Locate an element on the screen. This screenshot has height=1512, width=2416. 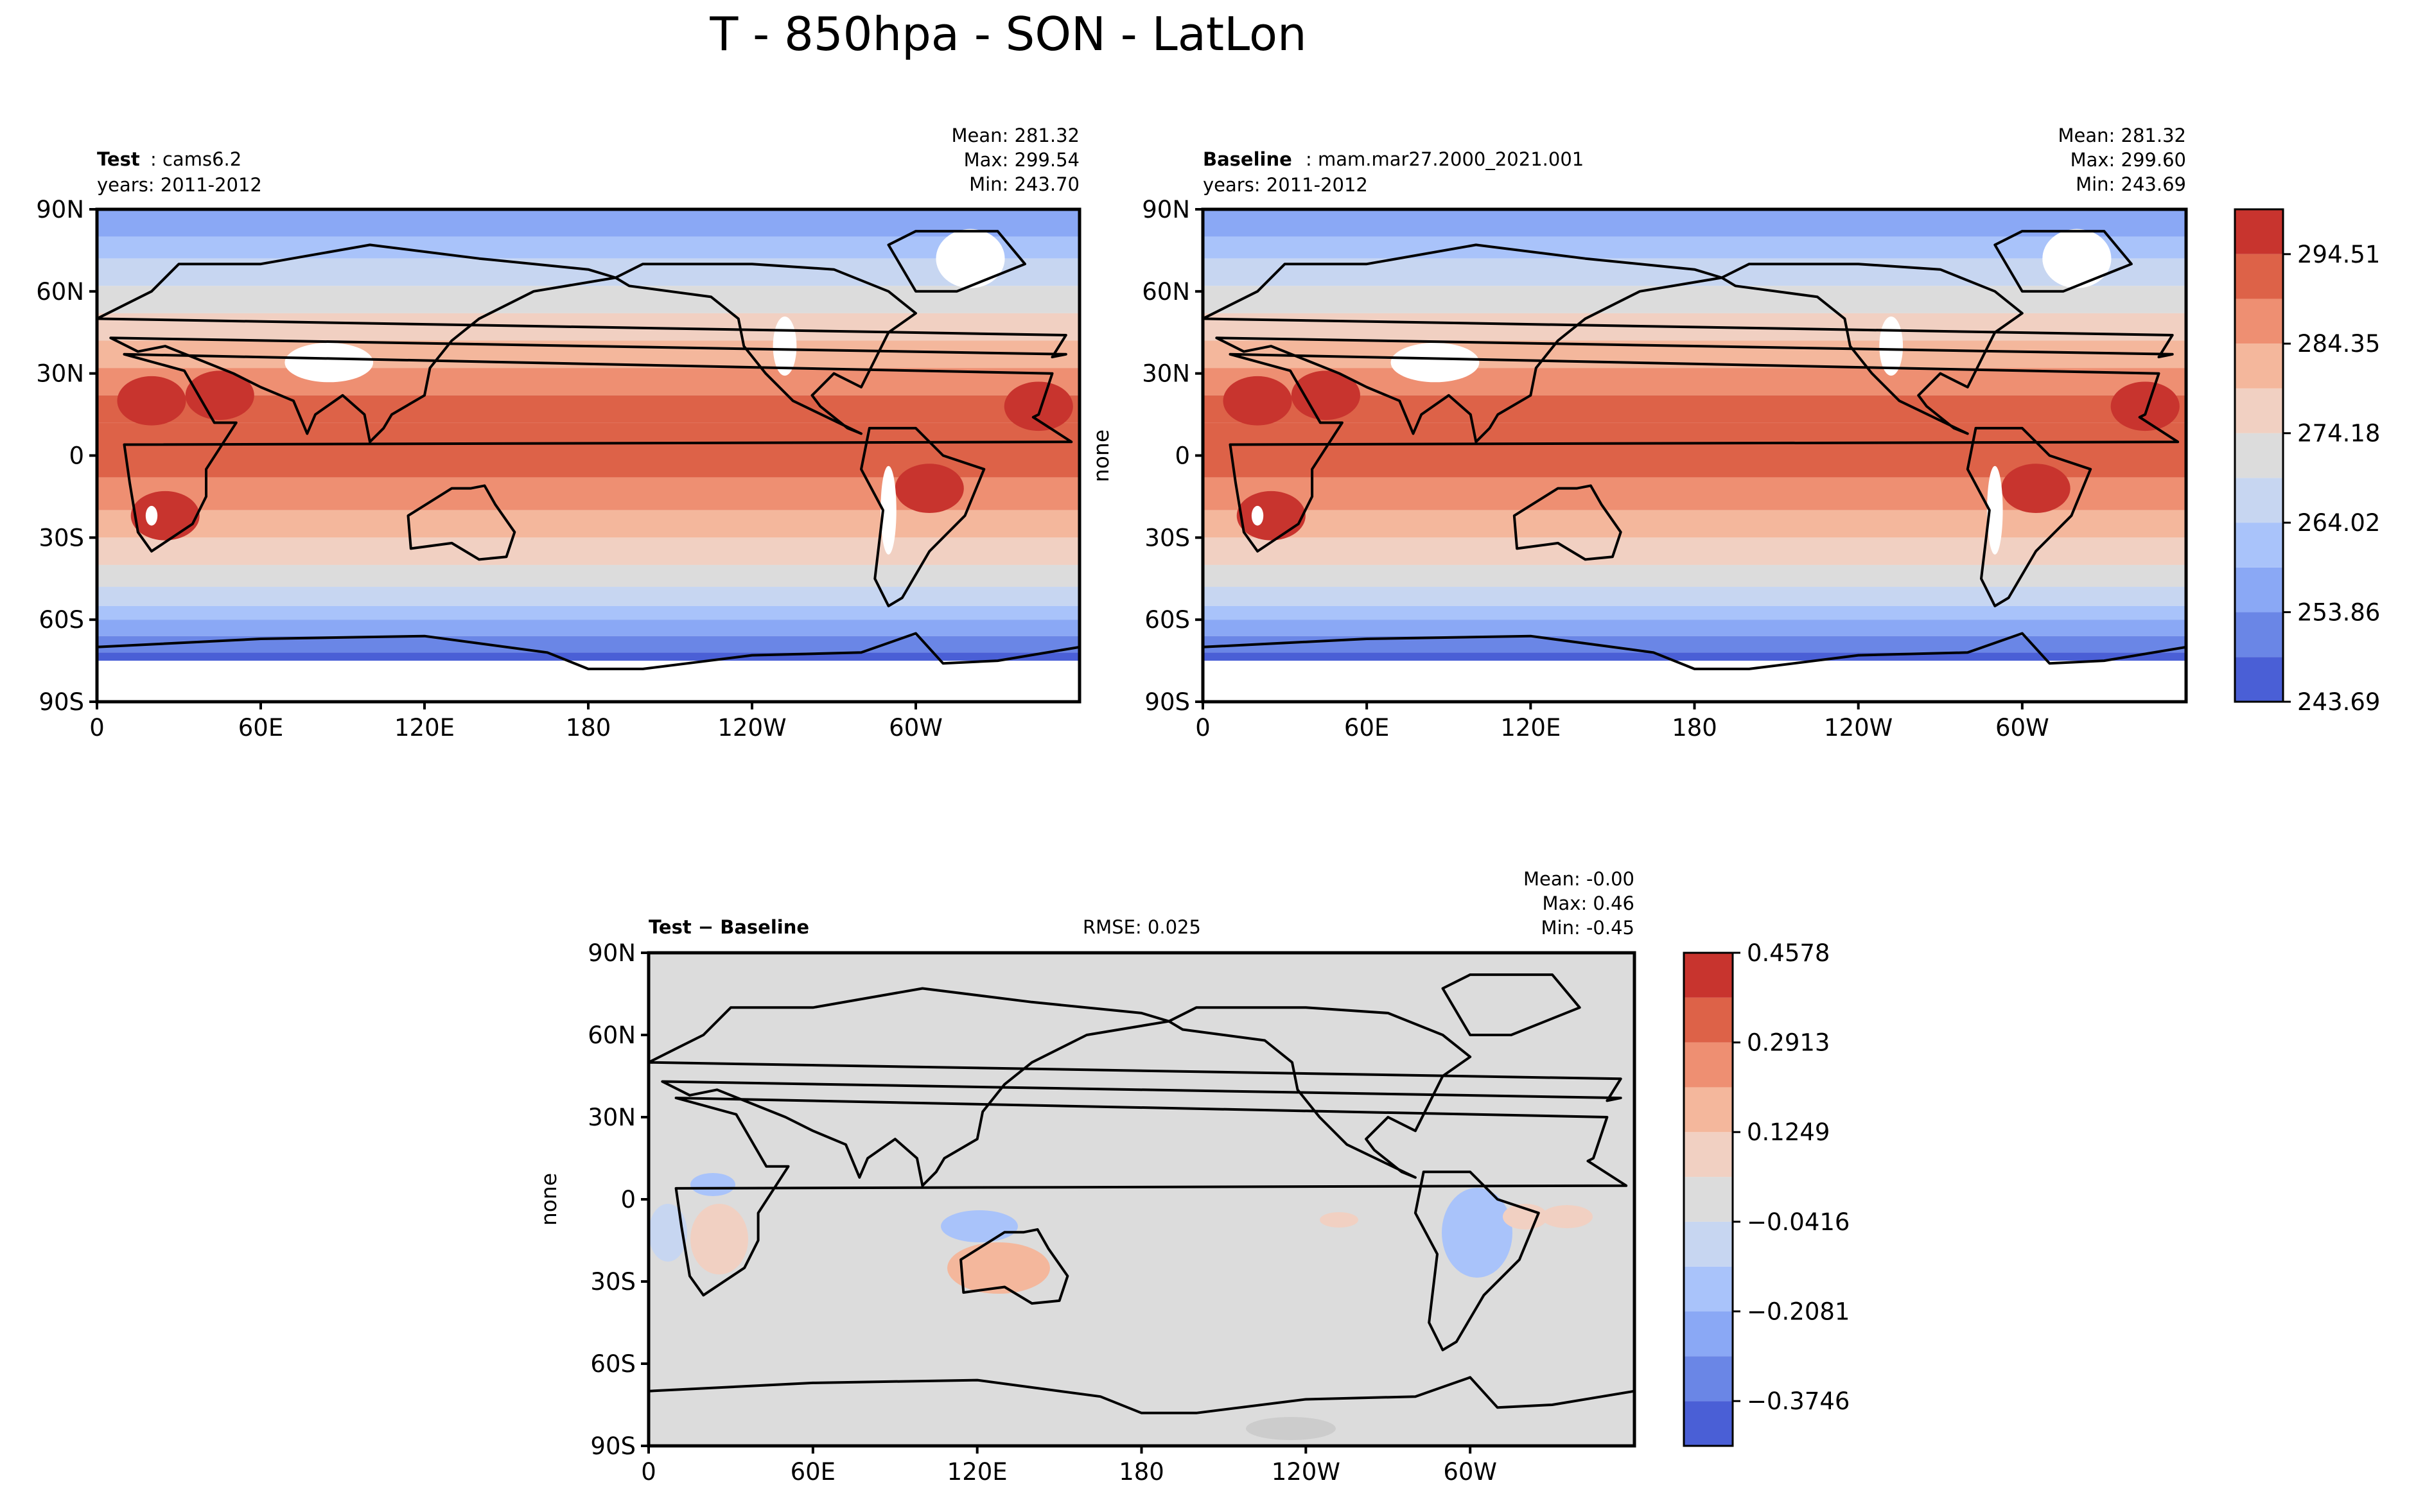
colorbar-tick-label: 253.86 is located at coordinates (2338, 612).